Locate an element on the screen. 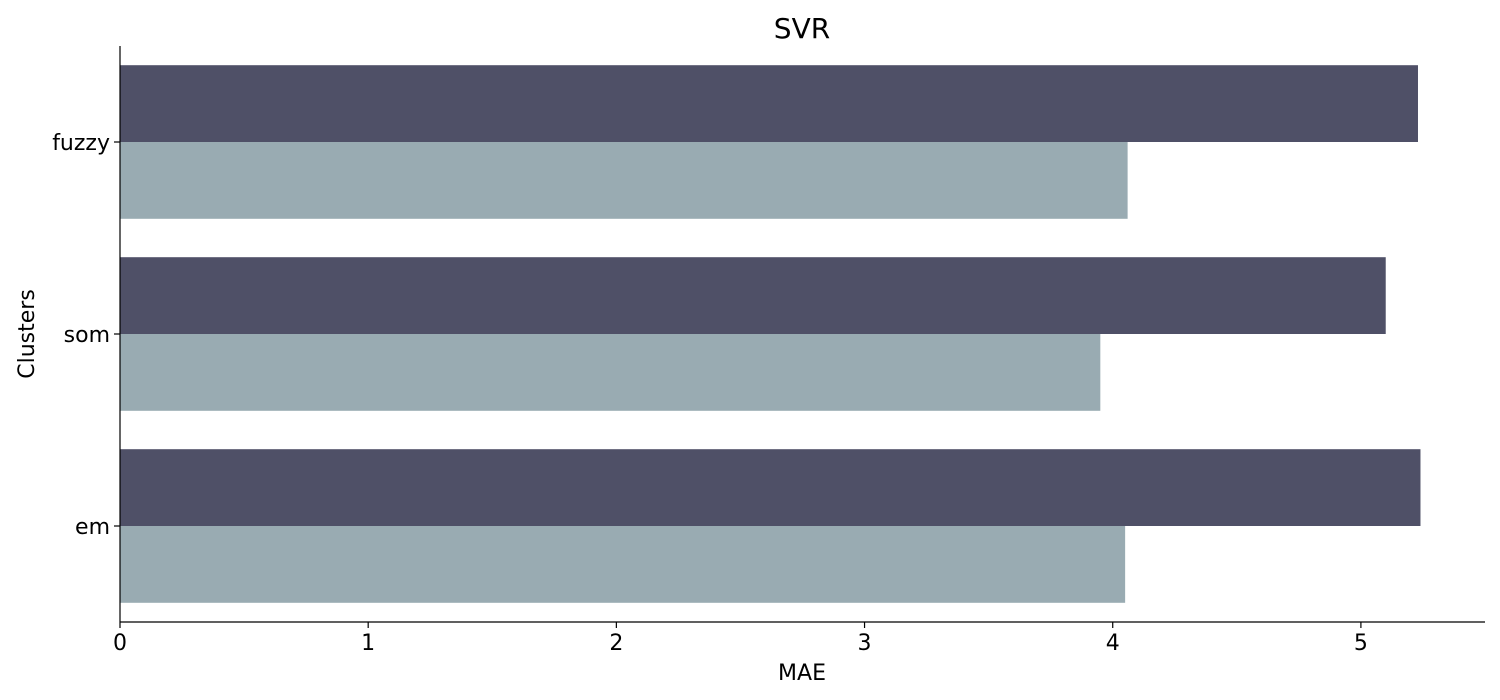 This screenshot has height=700, width=1500. y-tick-label-fuzzy: fuzzy is located at coordinates (81, 143).